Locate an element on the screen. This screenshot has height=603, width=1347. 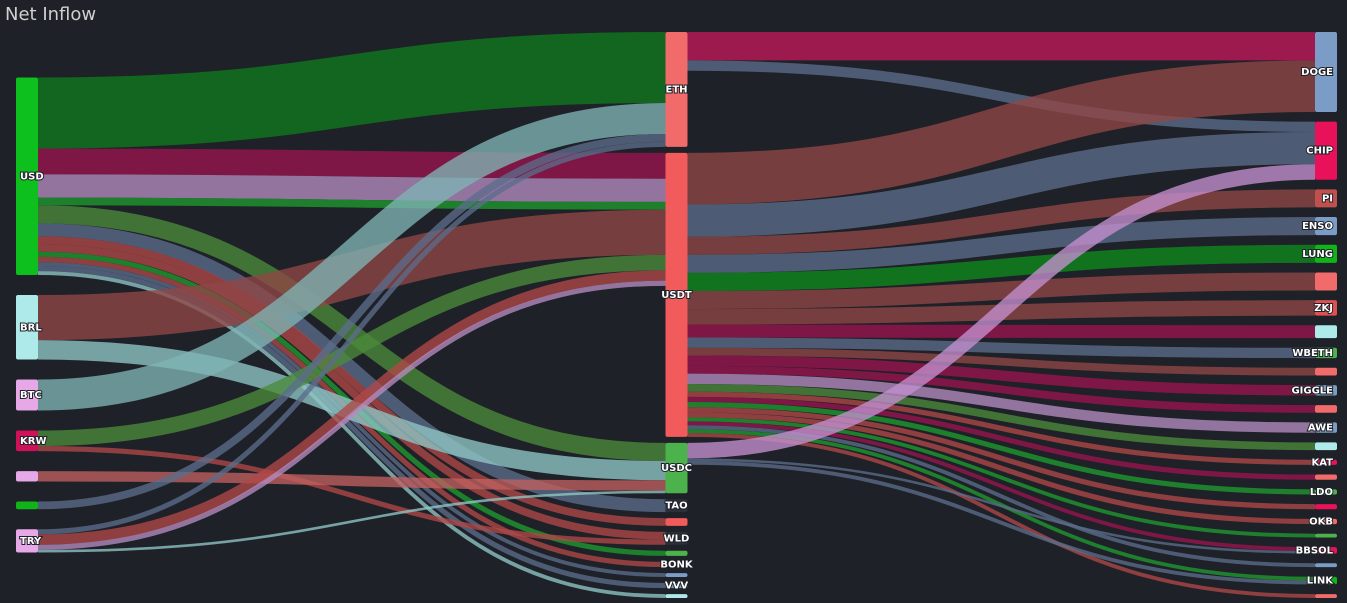
node-label: USDT is located at coordinates (676, 295).